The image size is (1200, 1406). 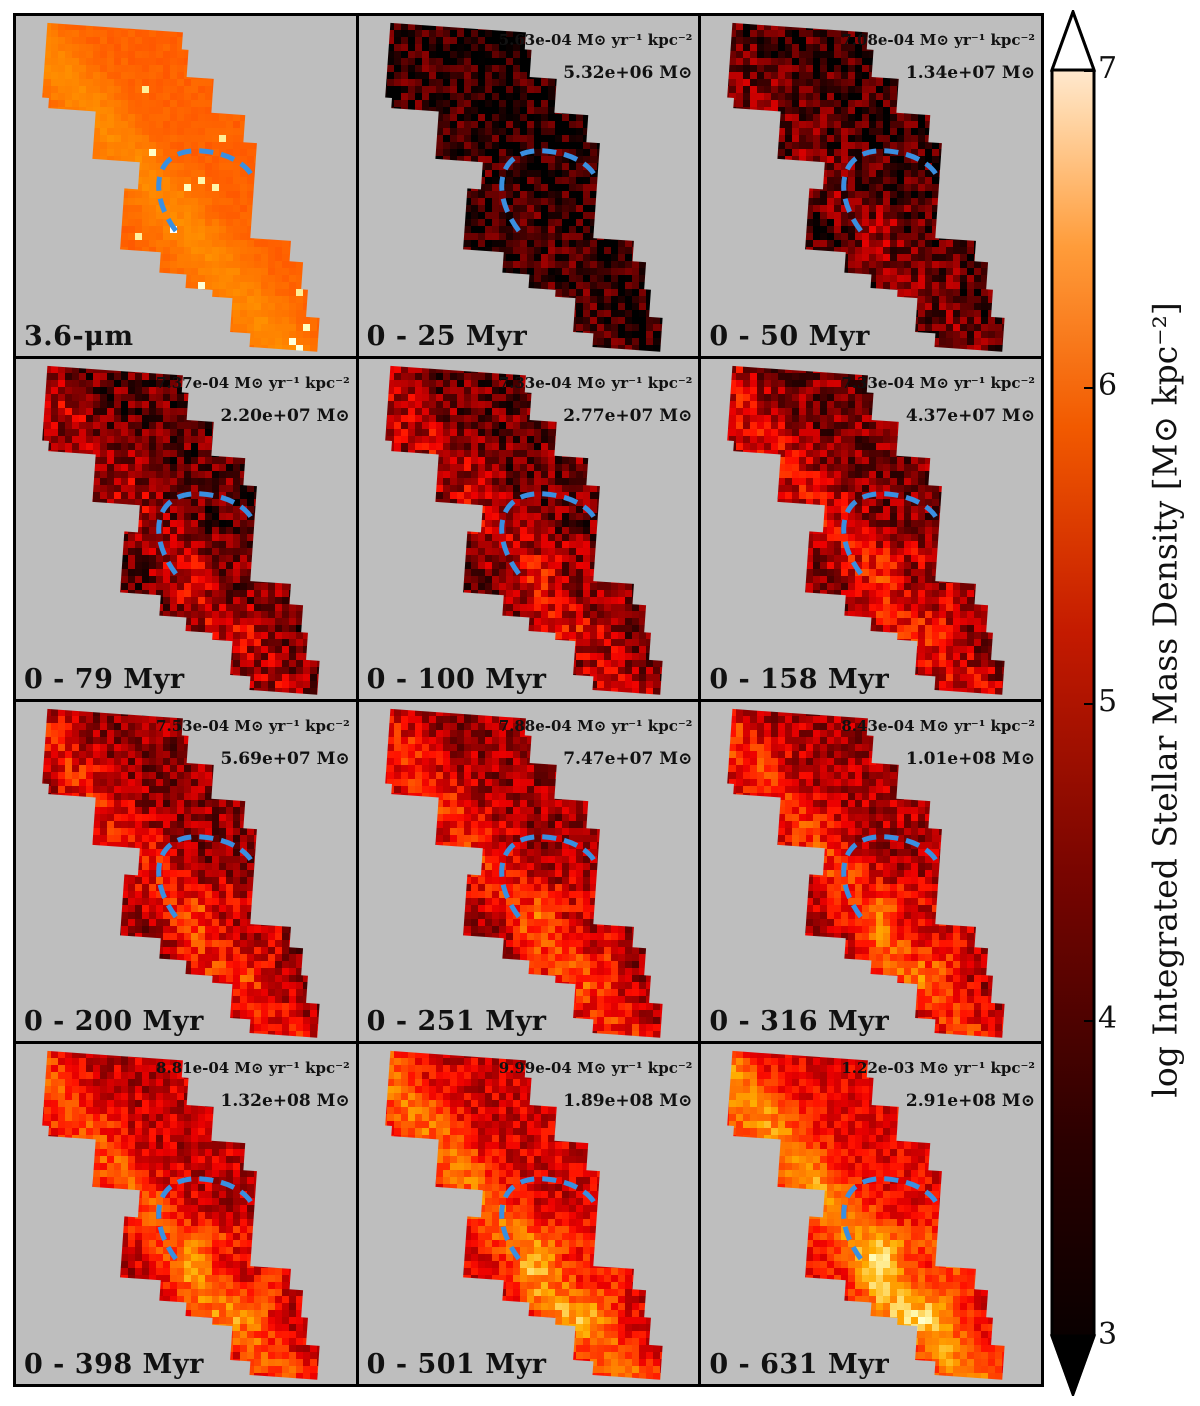 I want to click on age-range-label: 0 - 501 Myr, so click(x=457, y=1364).